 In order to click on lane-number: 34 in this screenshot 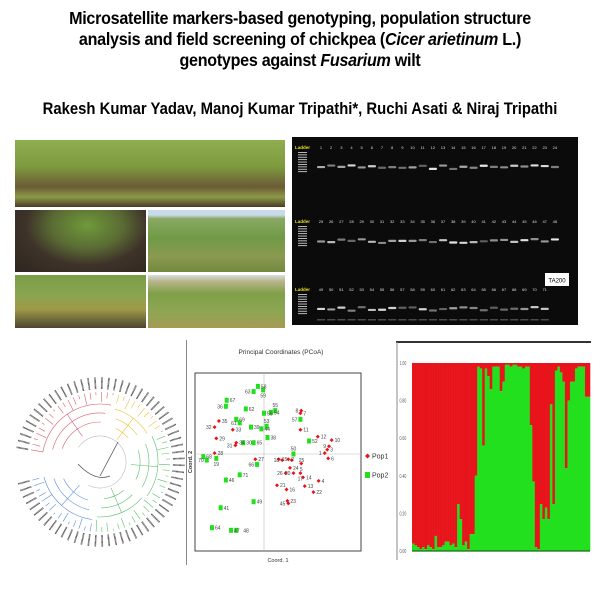, I will do `click(412, 221)`.